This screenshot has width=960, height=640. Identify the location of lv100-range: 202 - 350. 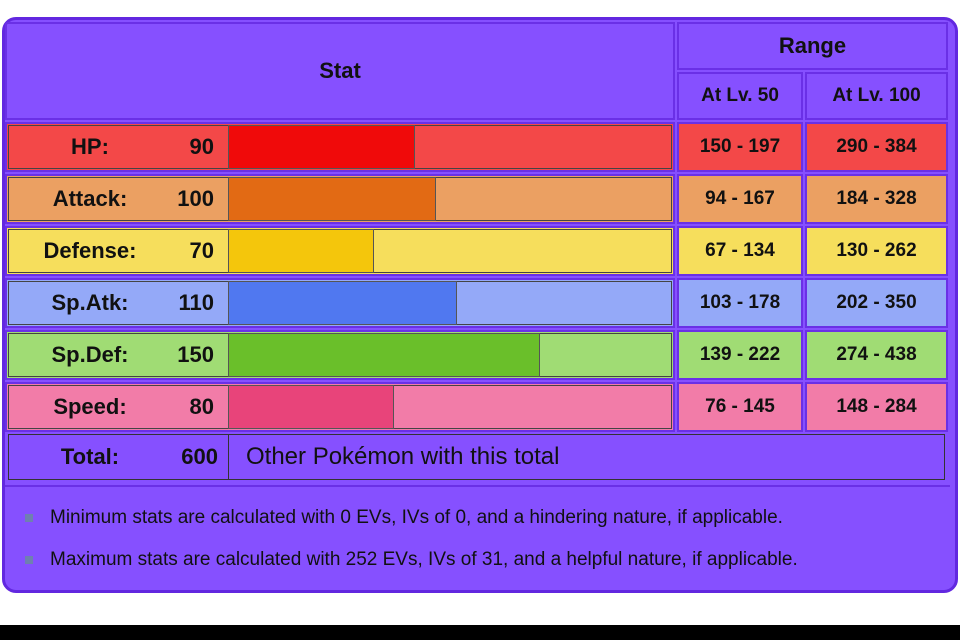
(876, 303).